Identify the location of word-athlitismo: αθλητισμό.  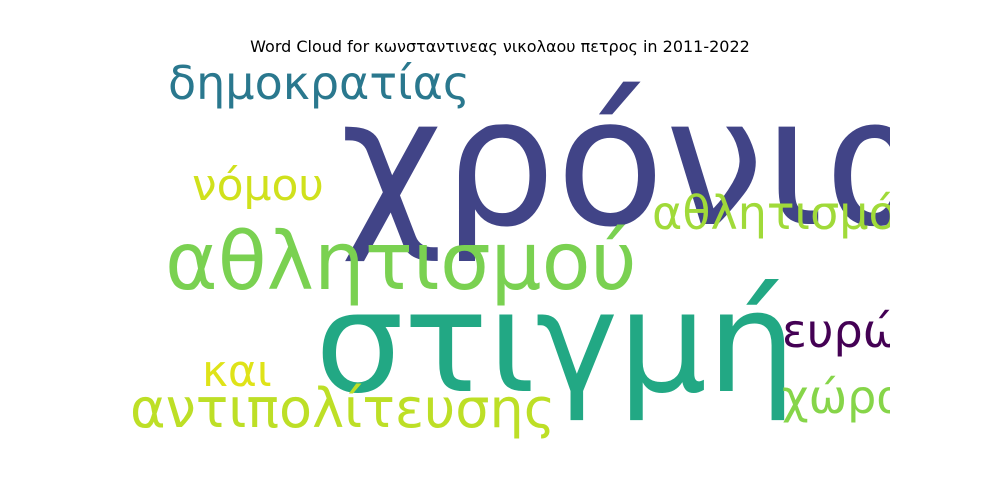
(771, 213).